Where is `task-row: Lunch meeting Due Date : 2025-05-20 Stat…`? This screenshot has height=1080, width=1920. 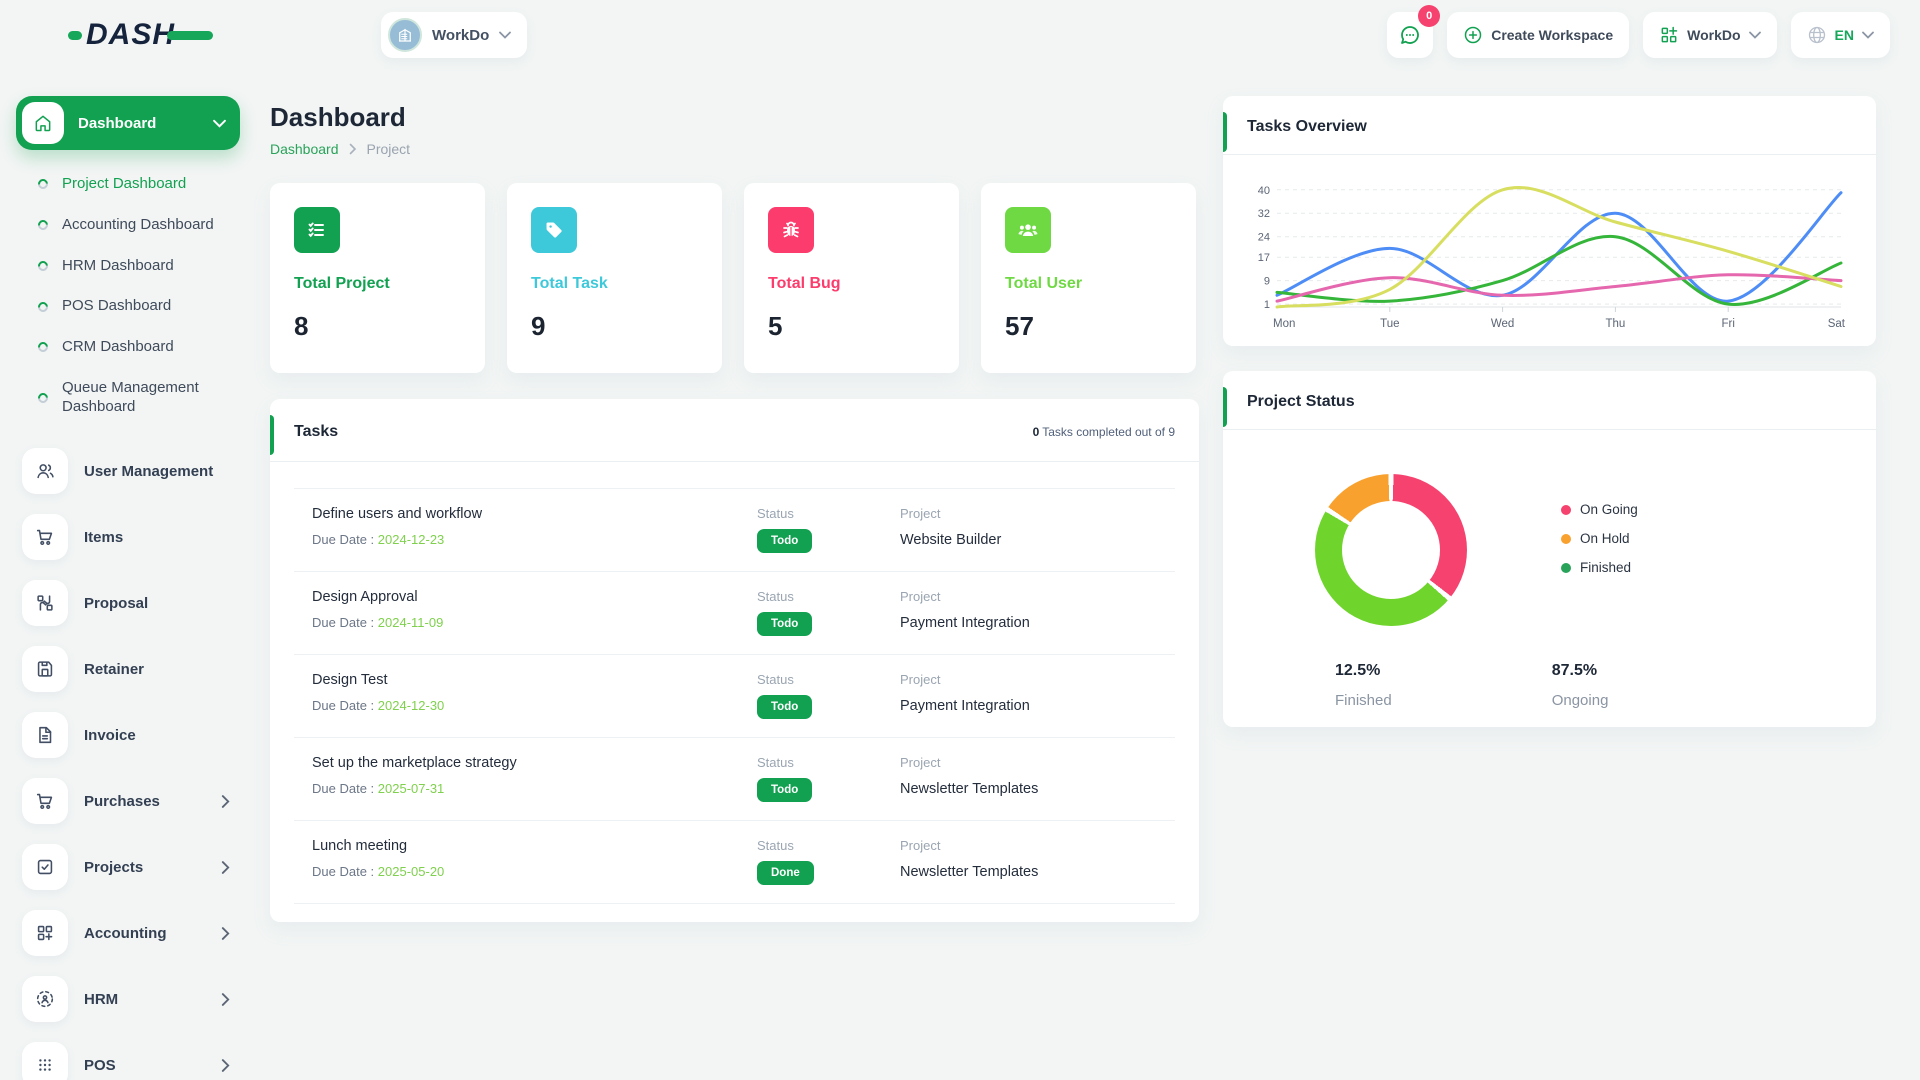 task-row: Lunch meeting Due Date : 2025-05-20 Stat… is located at coordinates (734, 862).